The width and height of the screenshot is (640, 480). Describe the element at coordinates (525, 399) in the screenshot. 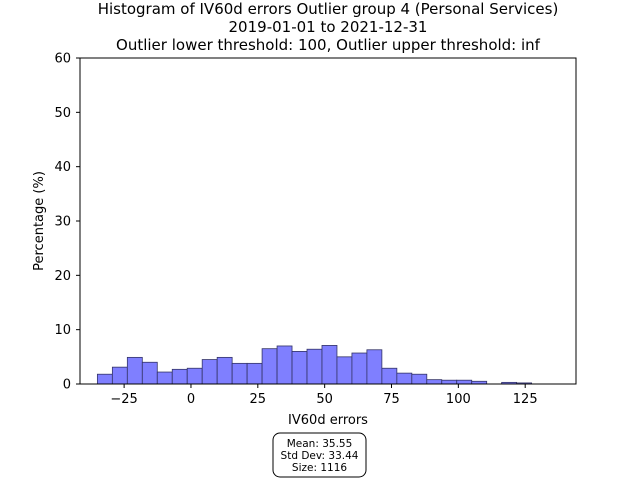

I see `x-tick-label: 125` at that location.